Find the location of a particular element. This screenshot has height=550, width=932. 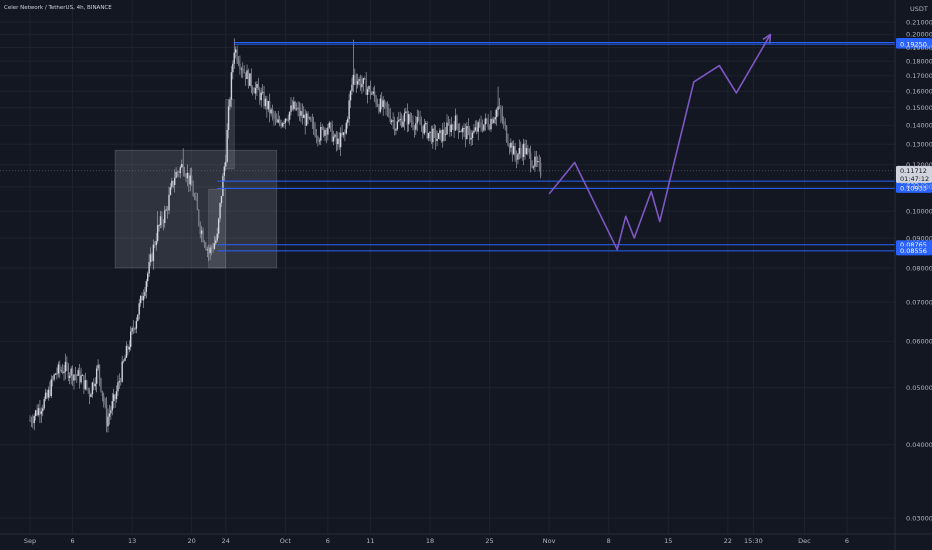

x-tick-label: Nov is located at coordinates (549, 541).